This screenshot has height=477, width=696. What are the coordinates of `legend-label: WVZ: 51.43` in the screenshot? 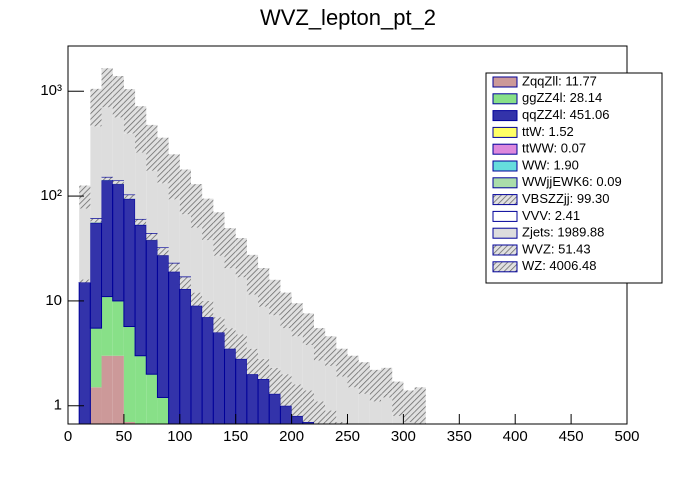 It's located at (556, 248).